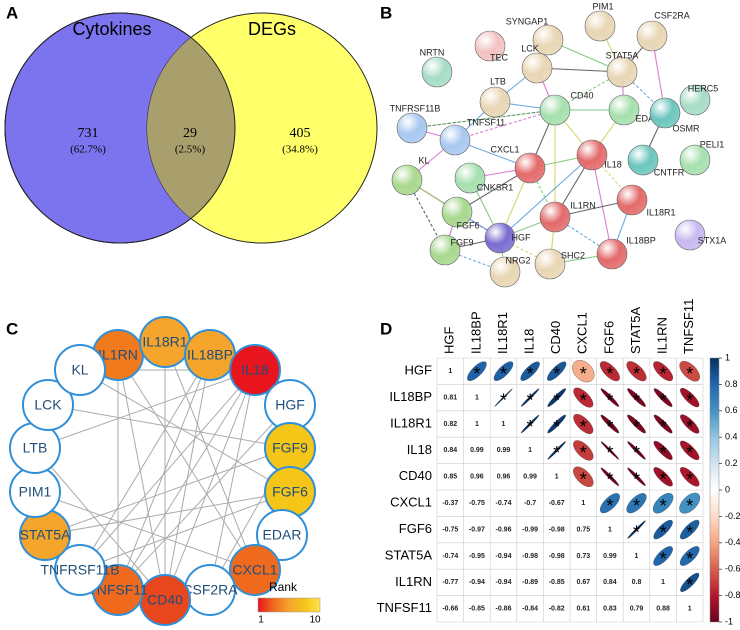 The height and width of the screenshot is (630, 740). I want to click on column-label: IL18R1, so click(502, 333).